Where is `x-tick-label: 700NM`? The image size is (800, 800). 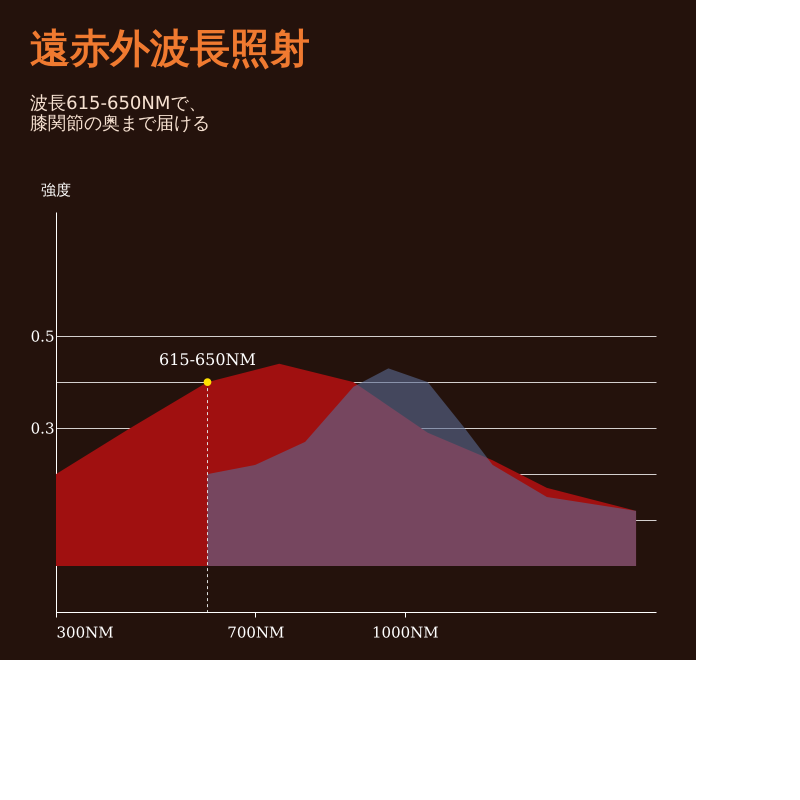 x-tick-label: 700NM is located at coordinates (255, 633).